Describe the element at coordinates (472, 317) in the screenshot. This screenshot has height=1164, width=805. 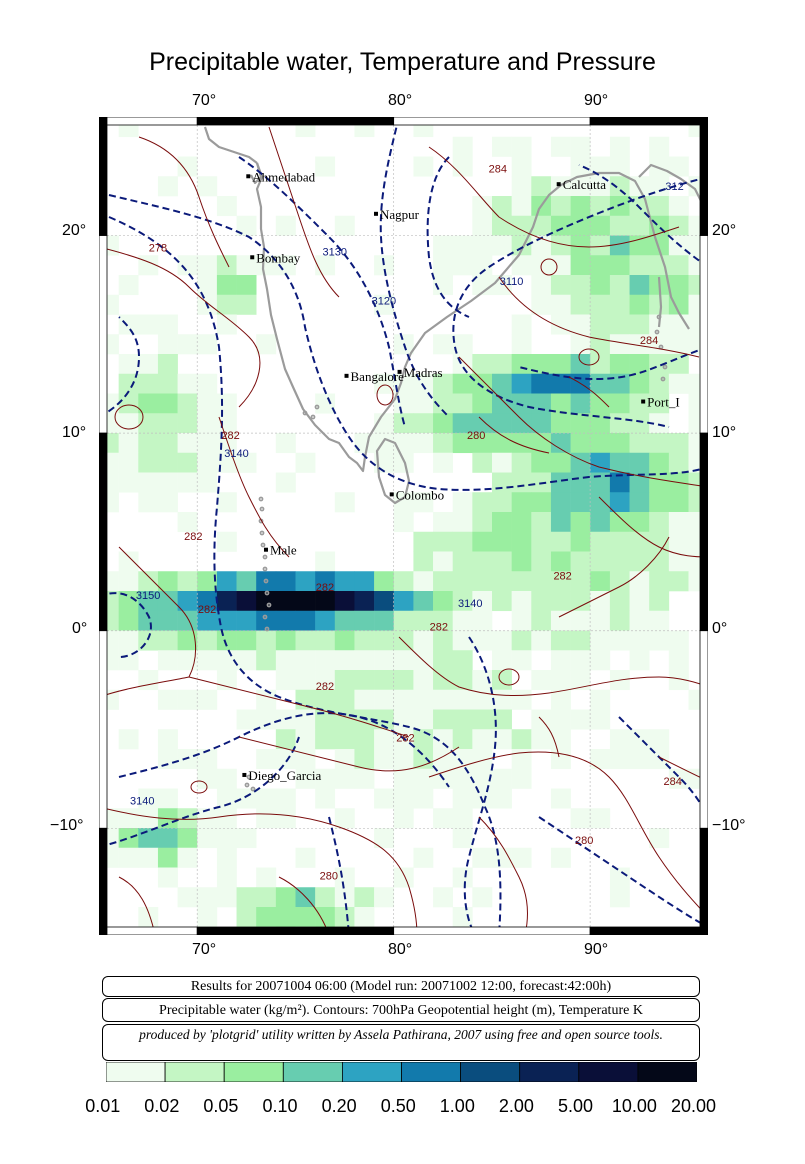
I see `coastline-mainland` at that location.